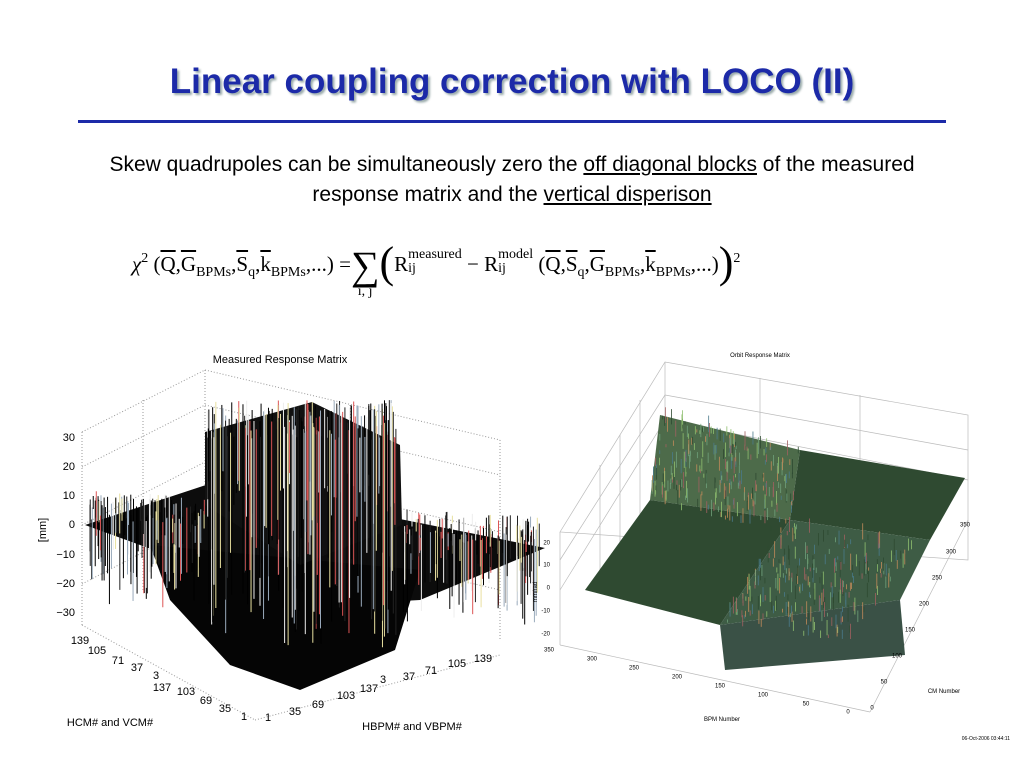 This screenshot has width=1024, height=768. What do you see at coordinates (613, 179) in the screenshot?
I see `text: of the measured response matrix and the` at bounding box center [613, 179].